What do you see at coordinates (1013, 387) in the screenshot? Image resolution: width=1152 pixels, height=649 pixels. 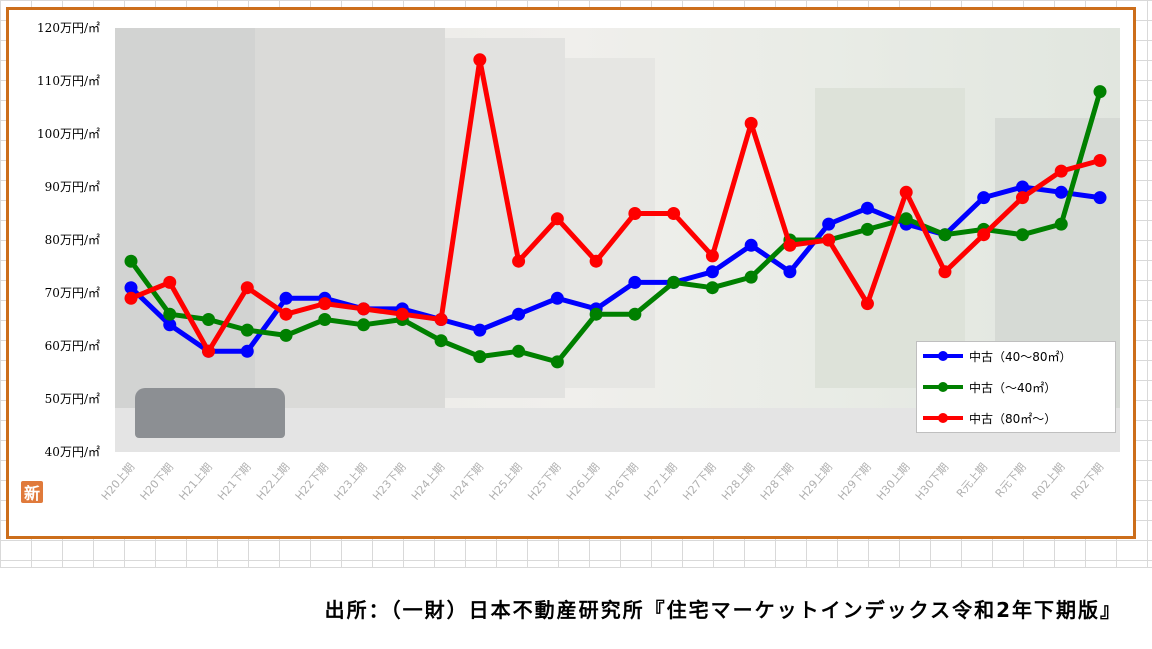 I see `legend-label: 中古（～40㎡）` at bounding box center [1013, 387].